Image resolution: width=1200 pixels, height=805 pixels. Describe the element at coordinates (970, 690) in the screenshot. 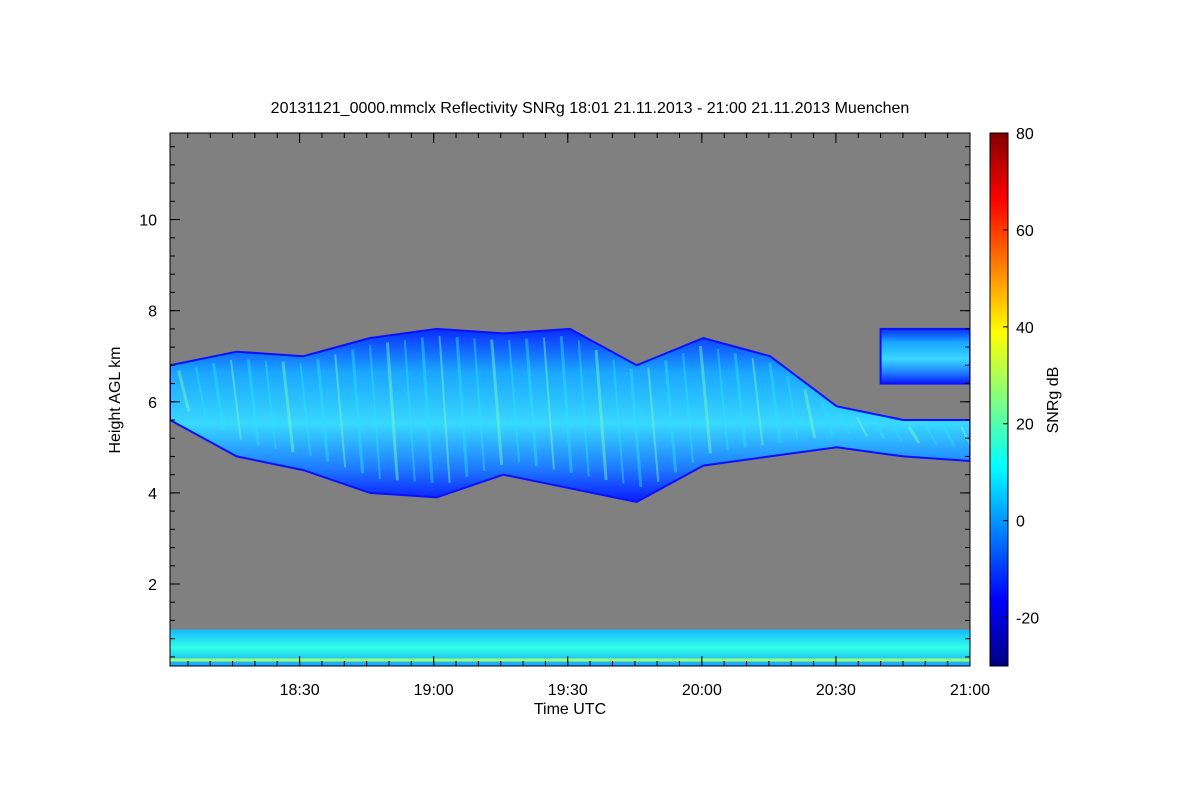

I see `x-tick-label: 21:00` at that location.